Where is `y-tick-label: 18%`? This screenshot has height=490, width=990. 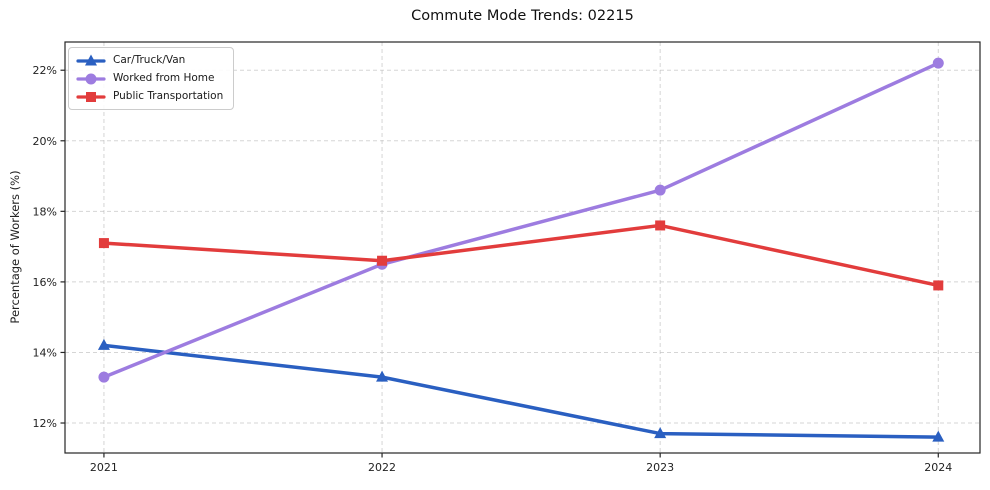
y-tick-label: 18% is located at coordinates (45, 211).